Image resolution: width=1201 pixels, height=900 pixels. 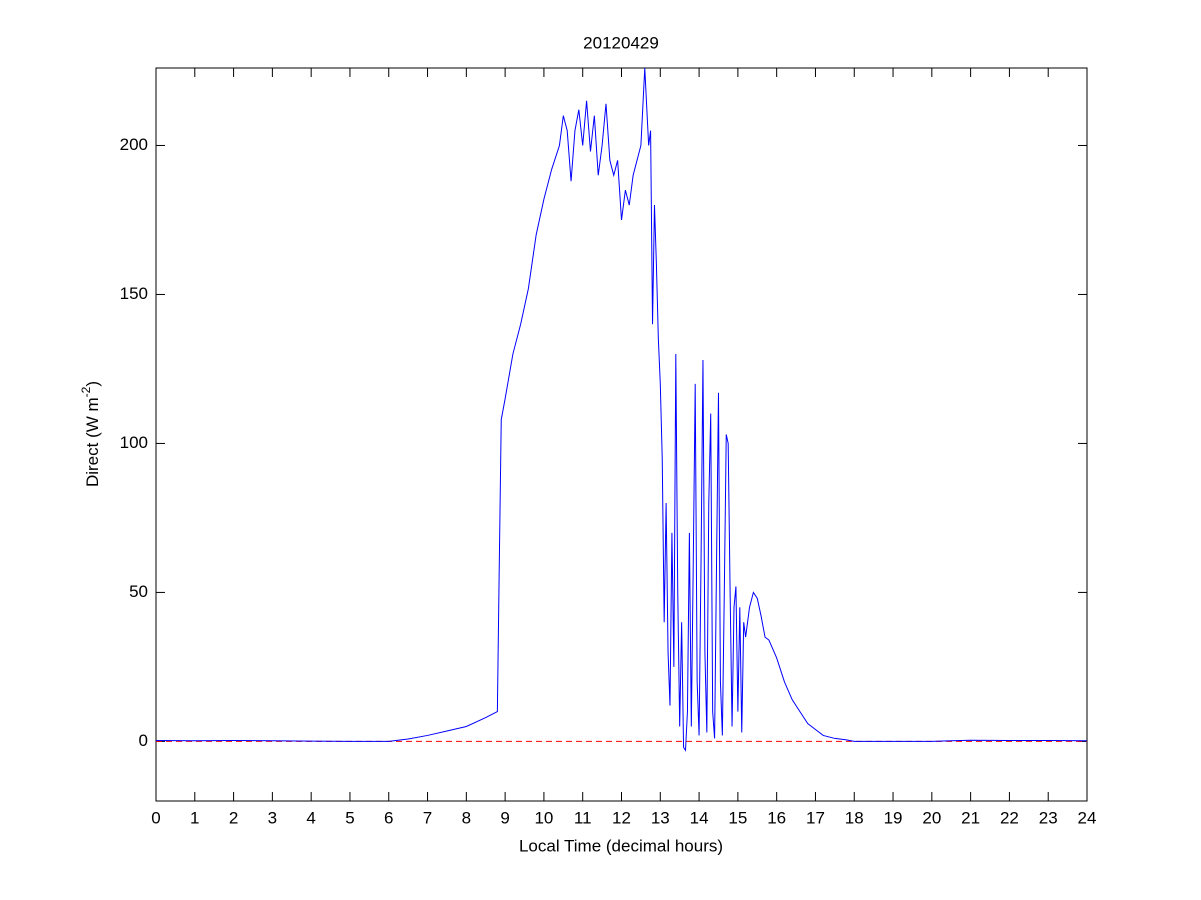 I want to click on x-tick-label: 4, so click(x=310, y=817).